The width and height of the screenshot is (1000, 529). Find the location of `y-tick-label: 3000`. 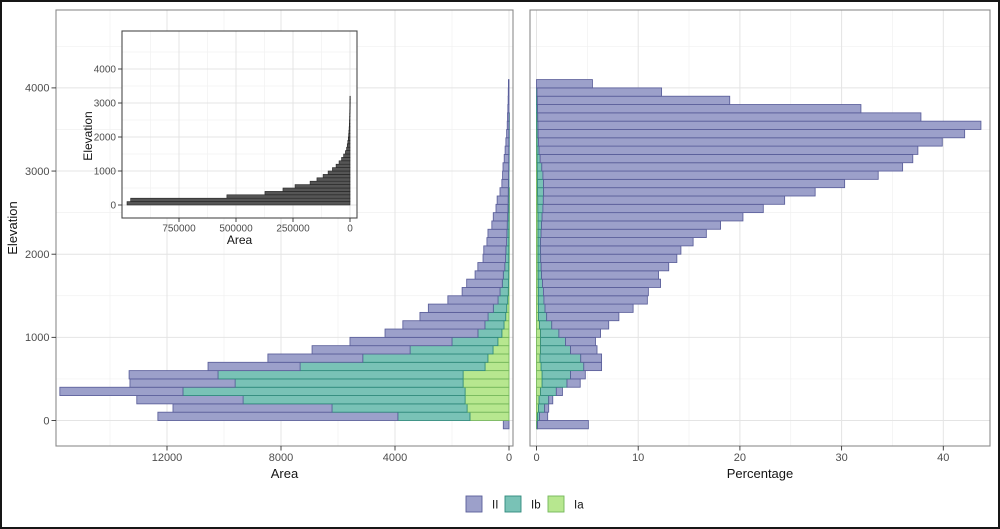

y-tick-label: 3000 is located at coordinates (37, 172).